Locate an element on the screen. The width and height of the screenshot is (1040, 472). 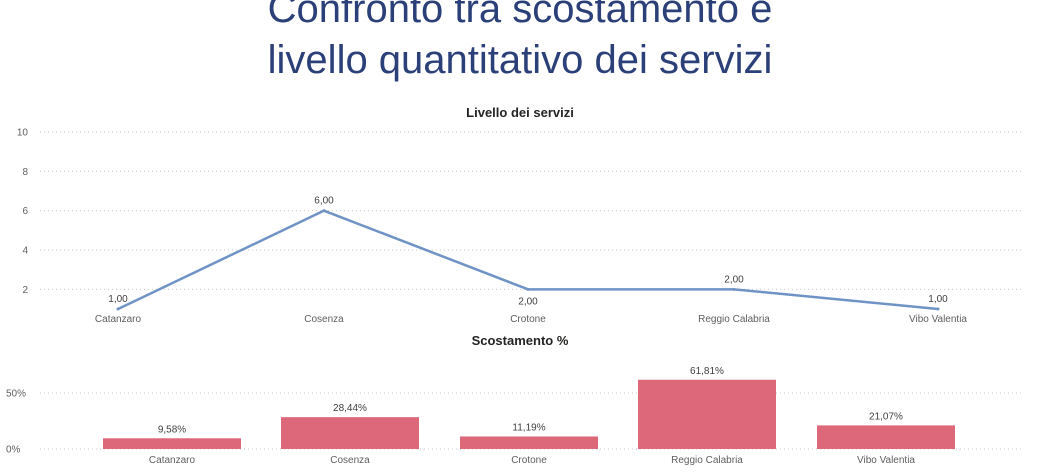
page-title-line1: Confronto tra scostamento e is located at coordinates (520, 15).